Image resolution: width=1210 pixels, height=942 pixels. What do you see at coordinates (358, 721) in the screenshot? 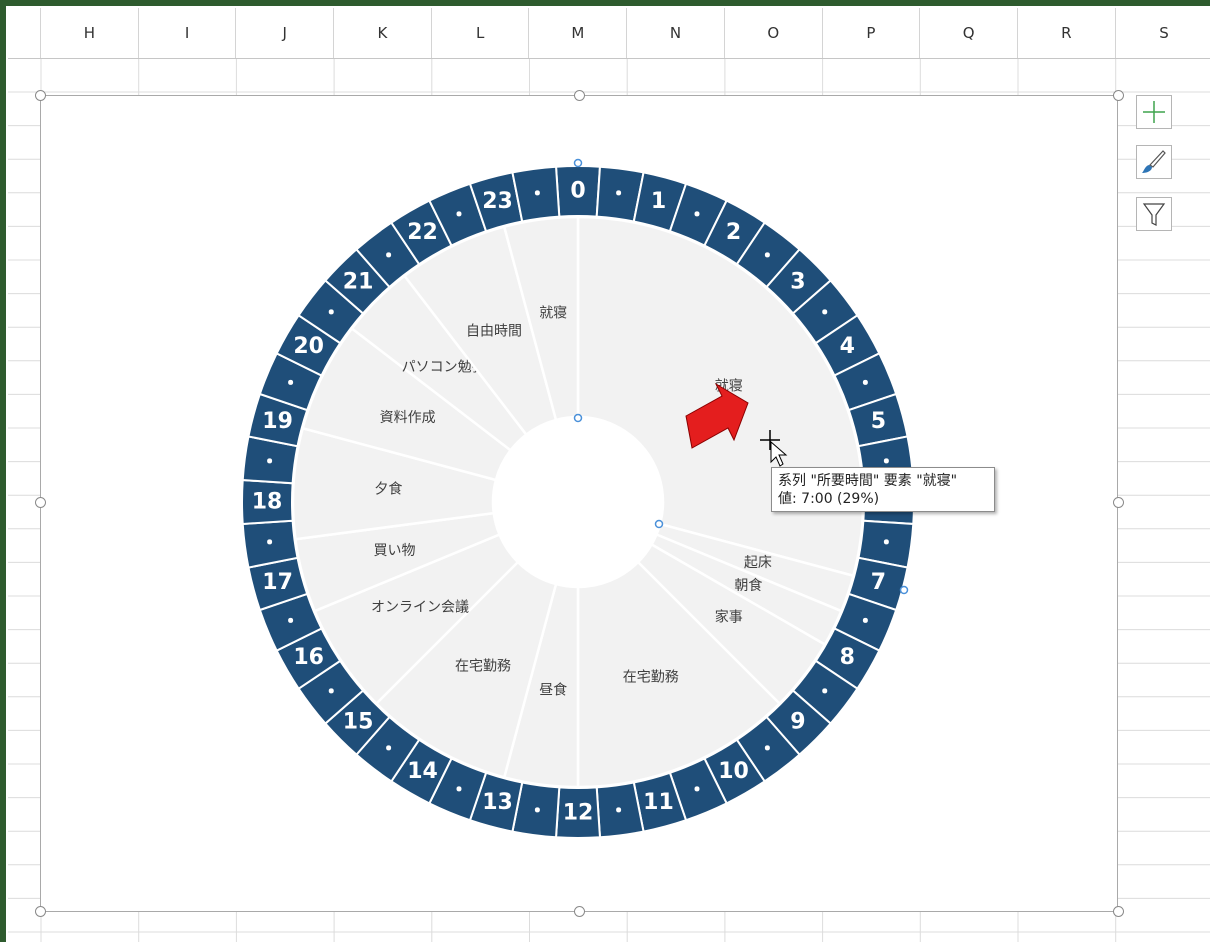
I see `outer-ring-hour-label: 15` at bounding box center [358, 721].